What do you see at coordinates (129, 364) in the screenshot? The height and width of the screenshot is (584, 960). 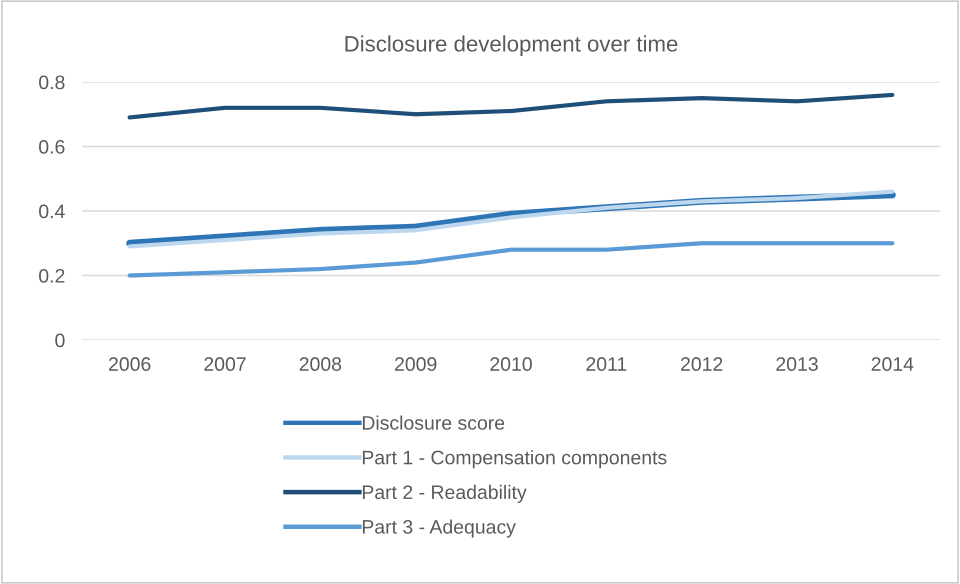 I see `x-tick-label: 2006` at bounding box center [129, 364].